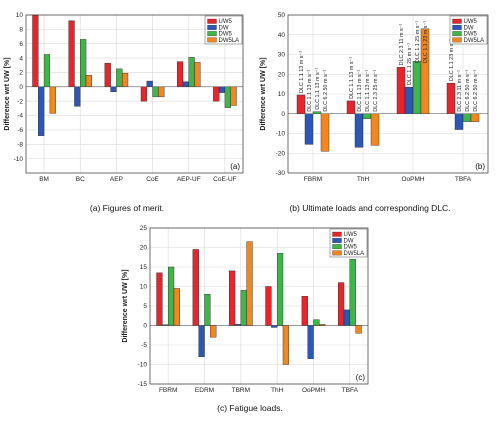 The width and height of the screenshot is (500, 422). I want to click on y-tick-label: 6, so click(21, 44).